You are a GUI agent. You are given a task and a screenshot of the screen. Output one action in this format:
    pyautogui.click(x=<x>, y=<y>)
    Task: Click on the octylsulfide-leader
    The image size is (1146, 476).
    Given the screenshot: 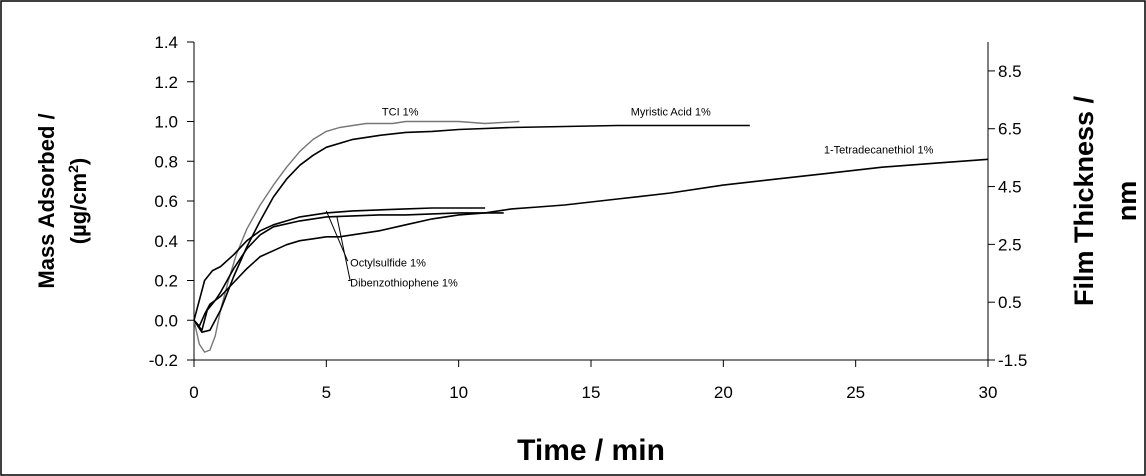 What is the action you would take?
    pyautogui.click(x=337, y=236)
    